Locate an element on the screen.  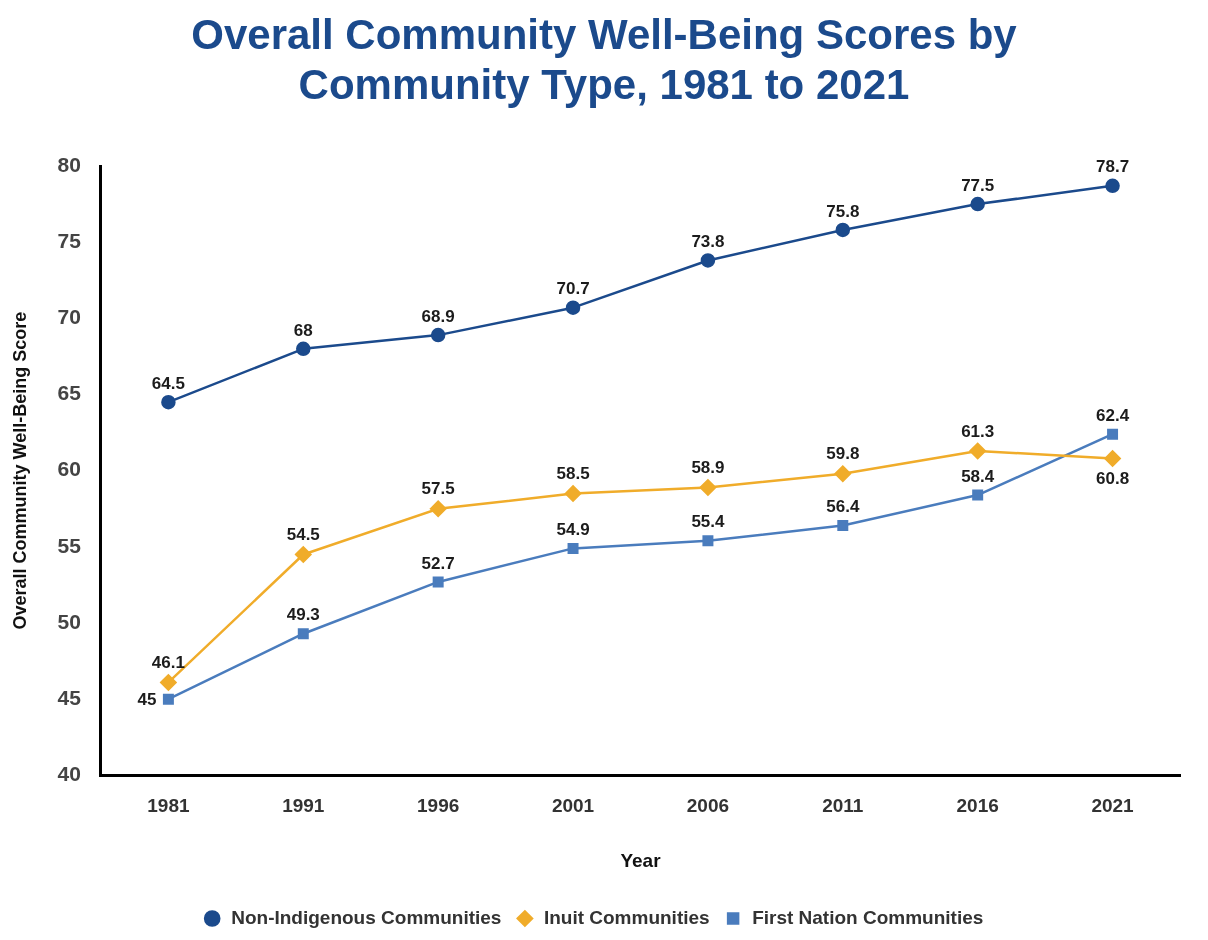
data-label: 58.5 is located at coordinates (573, 474).